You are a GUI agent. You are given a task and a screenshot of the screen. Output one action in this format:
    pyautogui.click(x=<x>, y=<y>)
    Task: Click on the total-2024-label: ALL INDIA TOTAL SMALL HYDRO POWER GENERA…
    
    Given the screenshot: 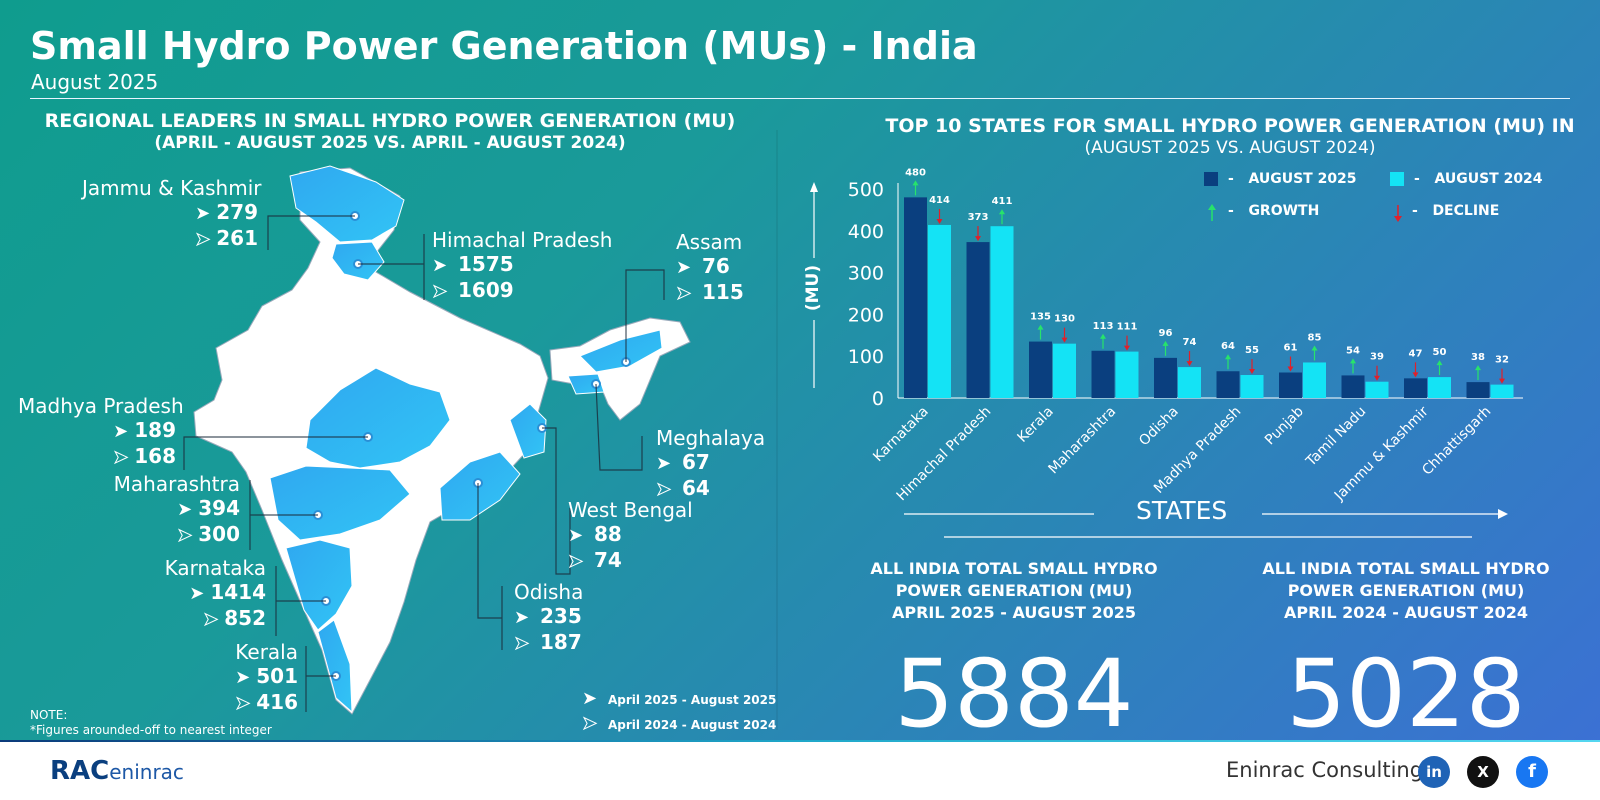 What is the action you would take?
    pyautogui.click(x=1406, y=591)
    